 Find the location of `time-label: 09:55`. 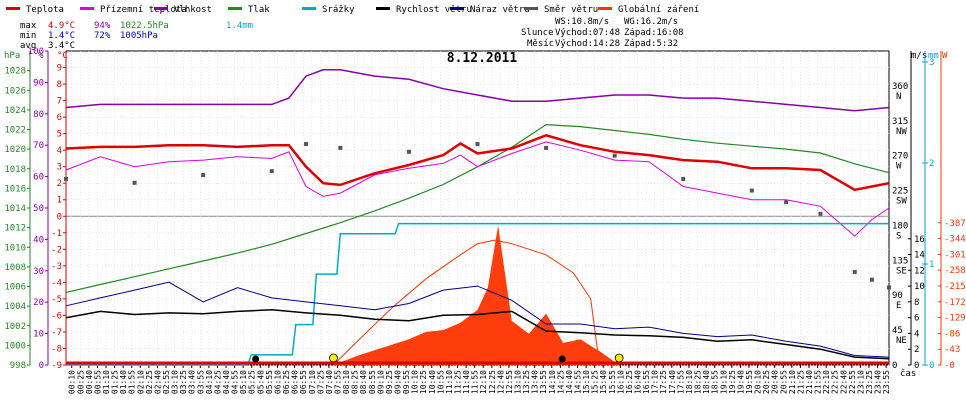

time-label: 09:55 is located at coordinates (406, 382).